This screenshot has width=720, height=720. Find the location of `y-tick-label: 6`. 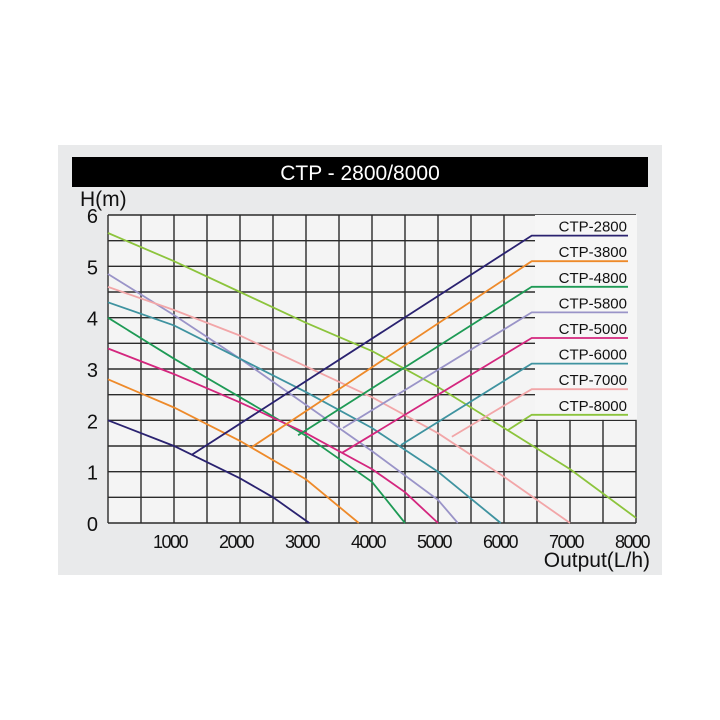

y-tick-label: 6 is located at coordinates (92, 217).